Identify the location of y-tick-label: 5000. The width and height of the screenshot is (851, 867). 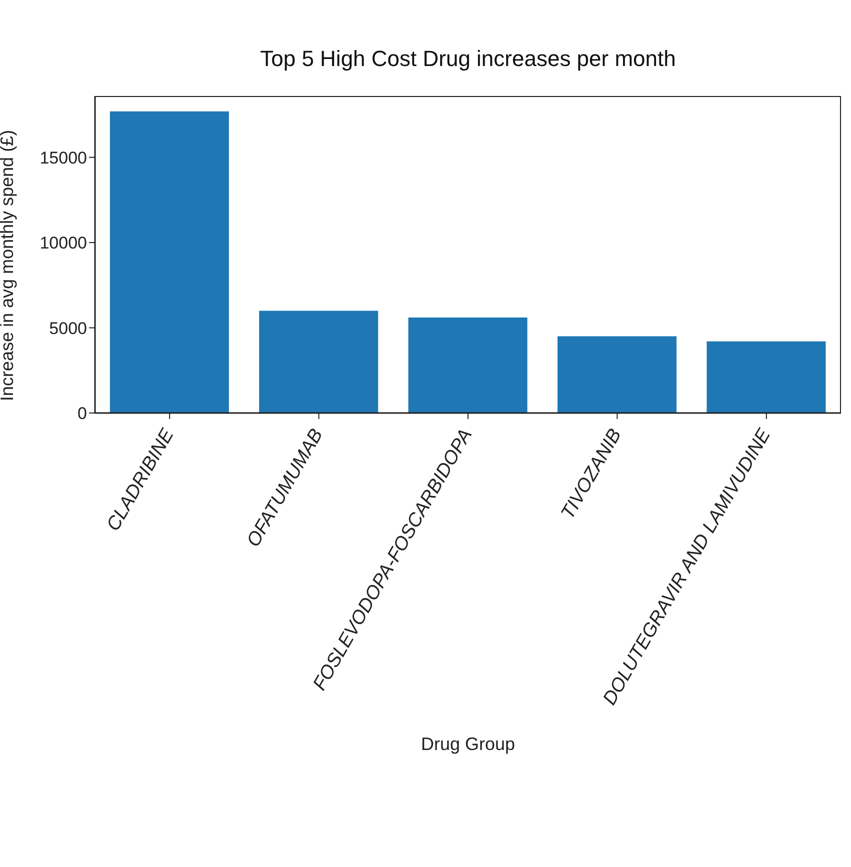
(68, 328).